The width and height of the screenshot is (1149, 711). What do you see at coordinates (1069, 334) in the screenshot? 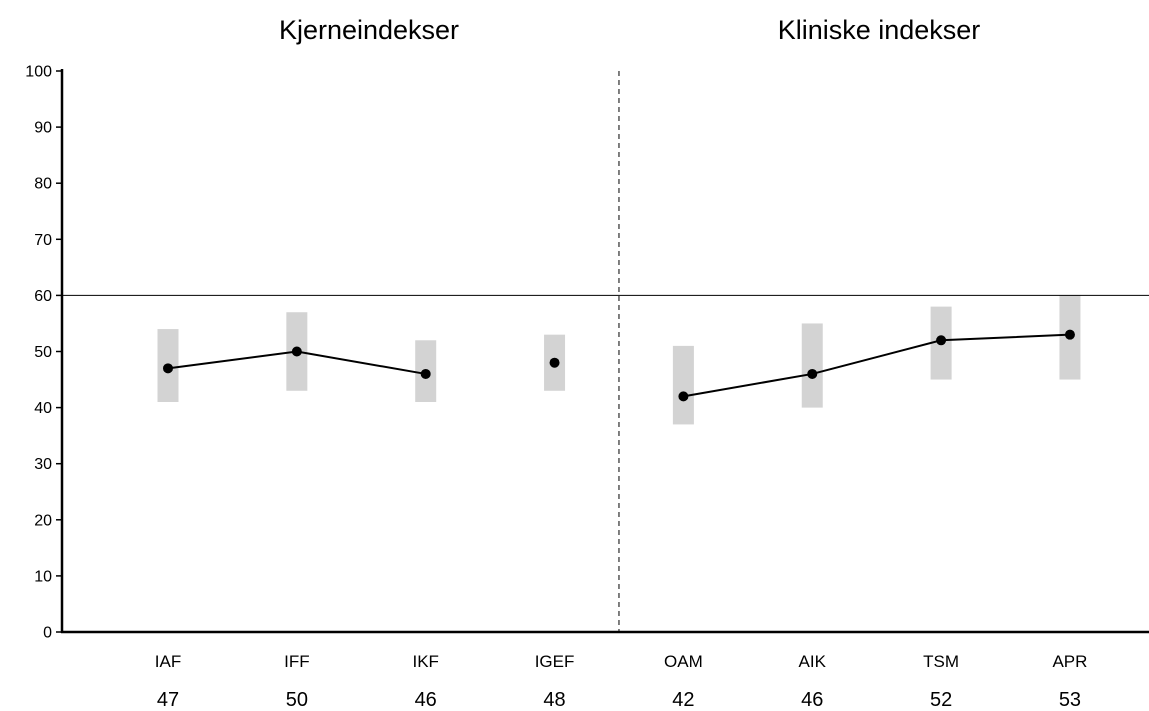
I see `data-point-apr` at bounding box center [1069, 334].